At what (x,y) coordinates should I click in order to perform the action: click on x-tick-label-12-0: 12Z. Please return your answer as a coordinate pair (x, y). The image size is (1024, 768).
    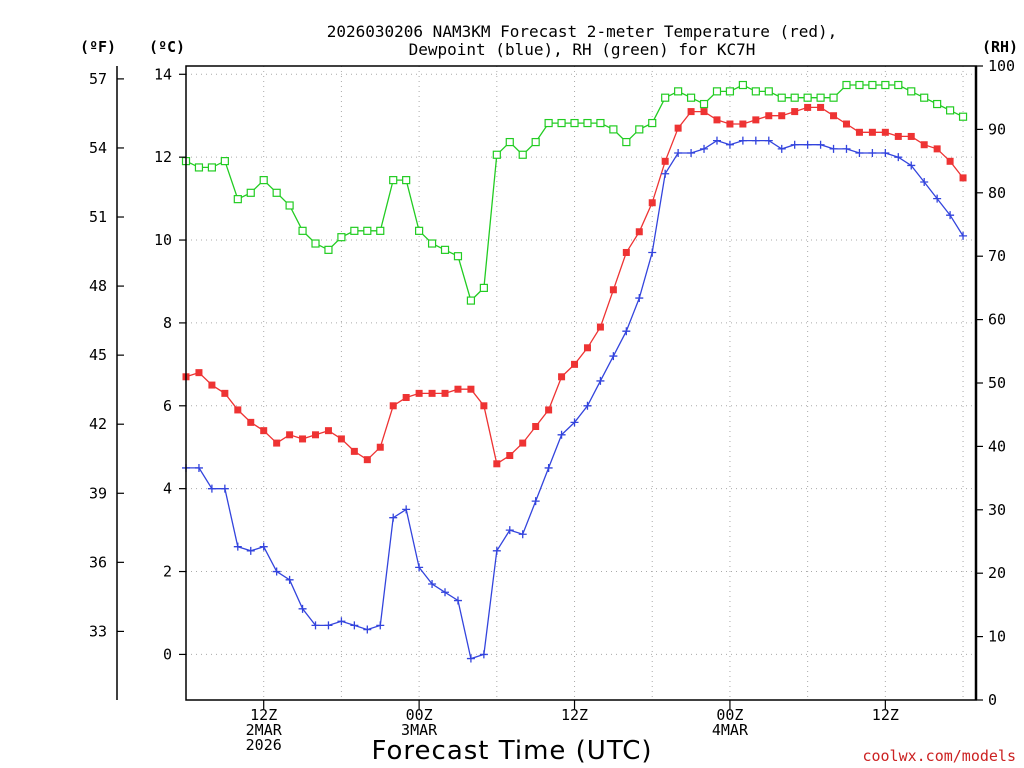
    Looking at the image, I should click on (263, 715).